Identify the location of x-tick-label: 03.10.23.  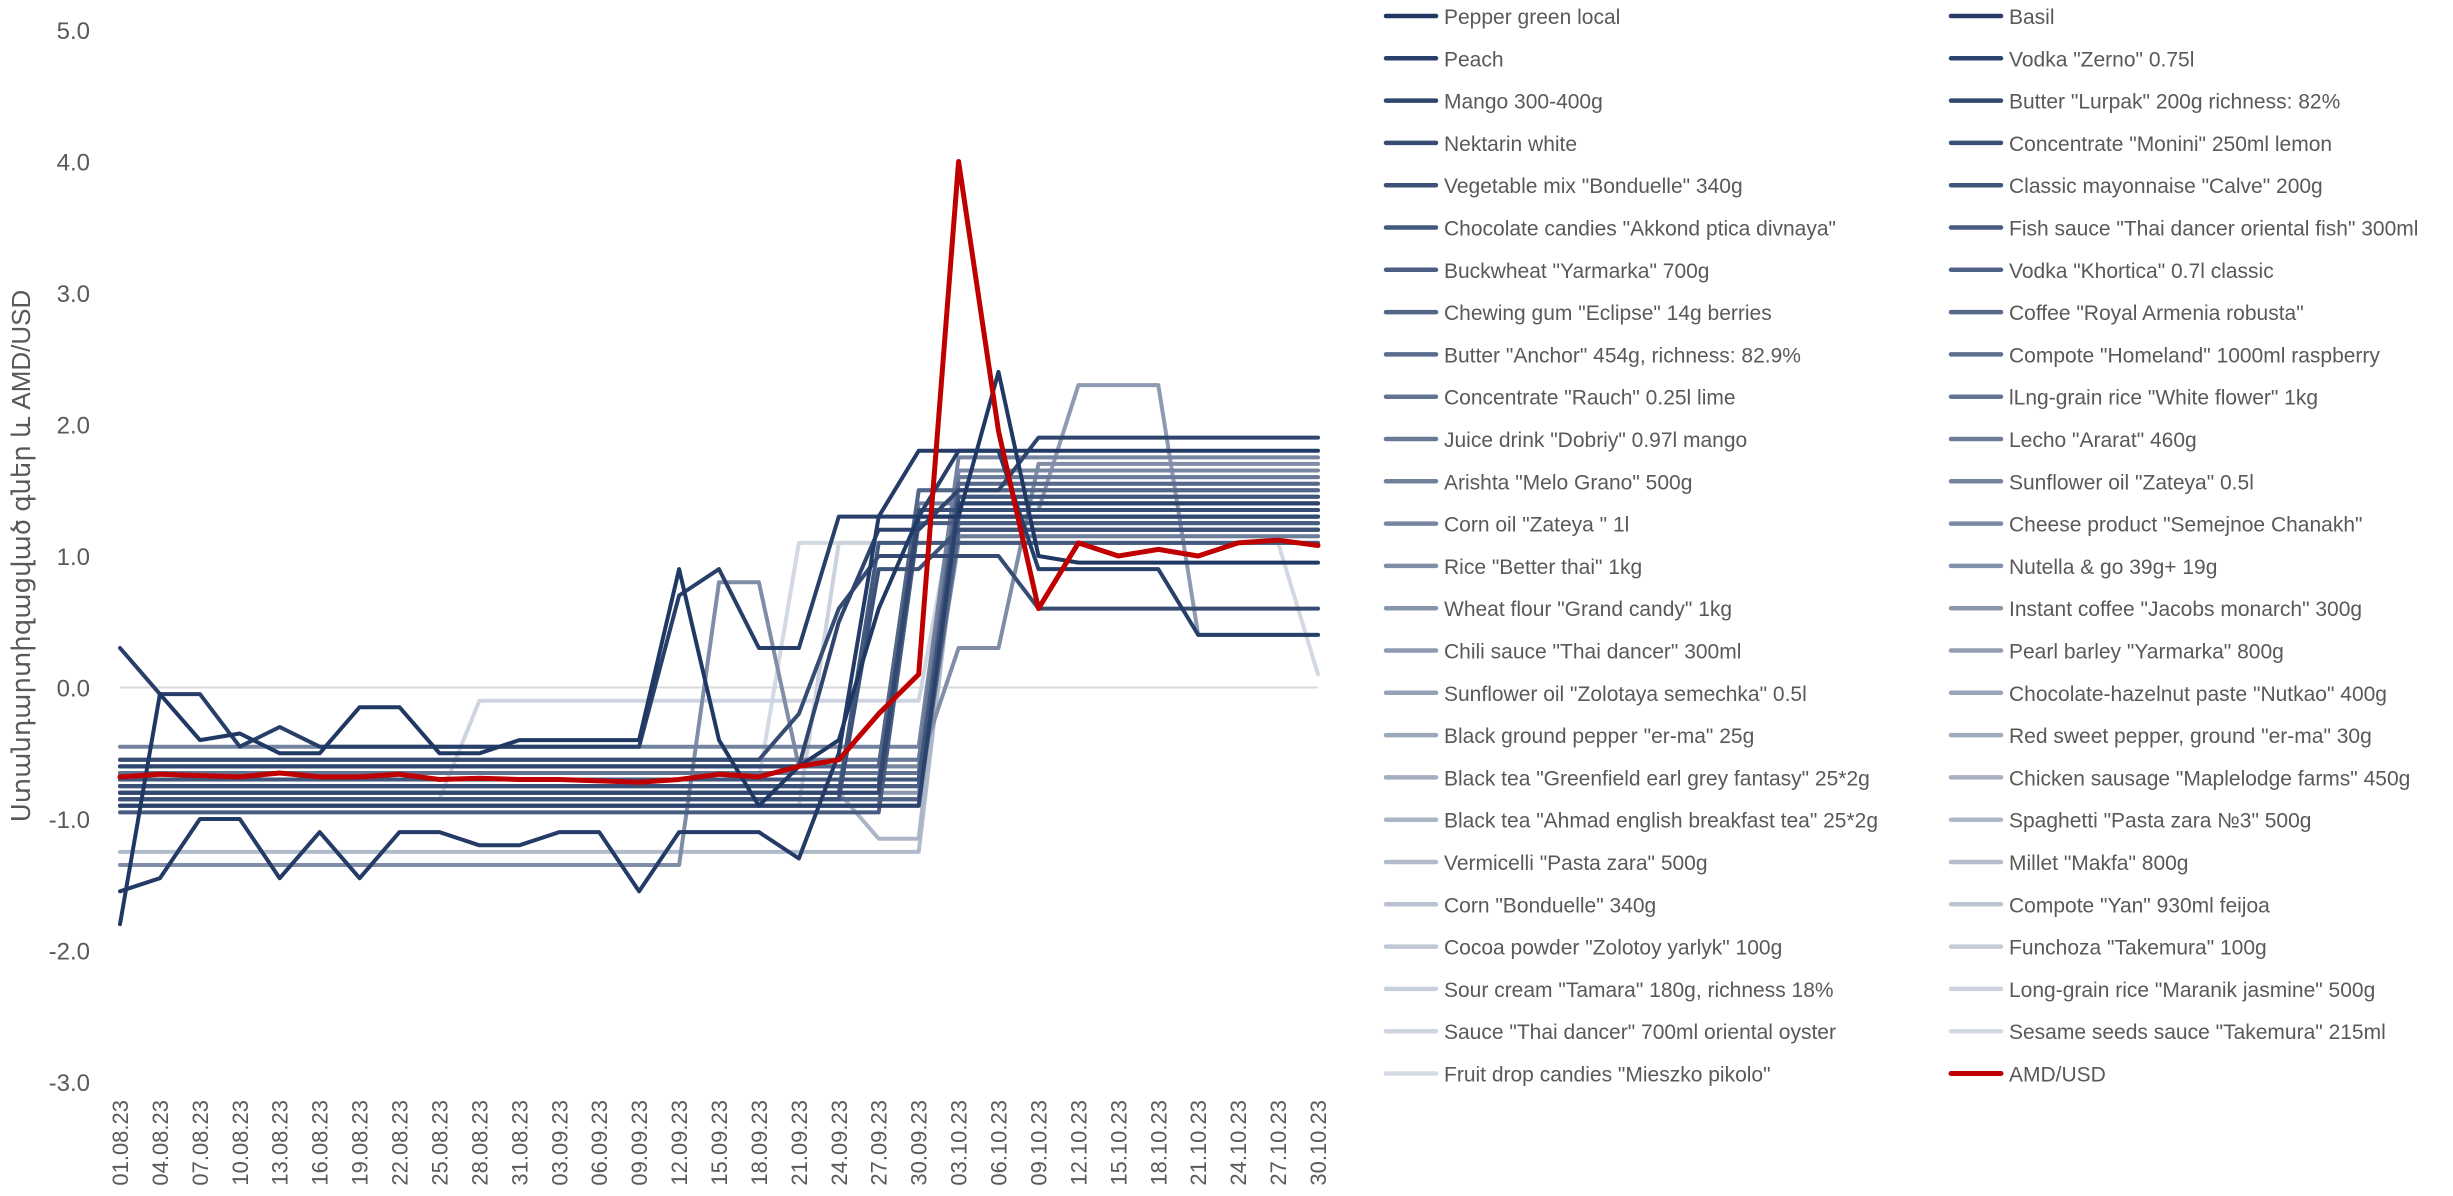
(959, 1143).